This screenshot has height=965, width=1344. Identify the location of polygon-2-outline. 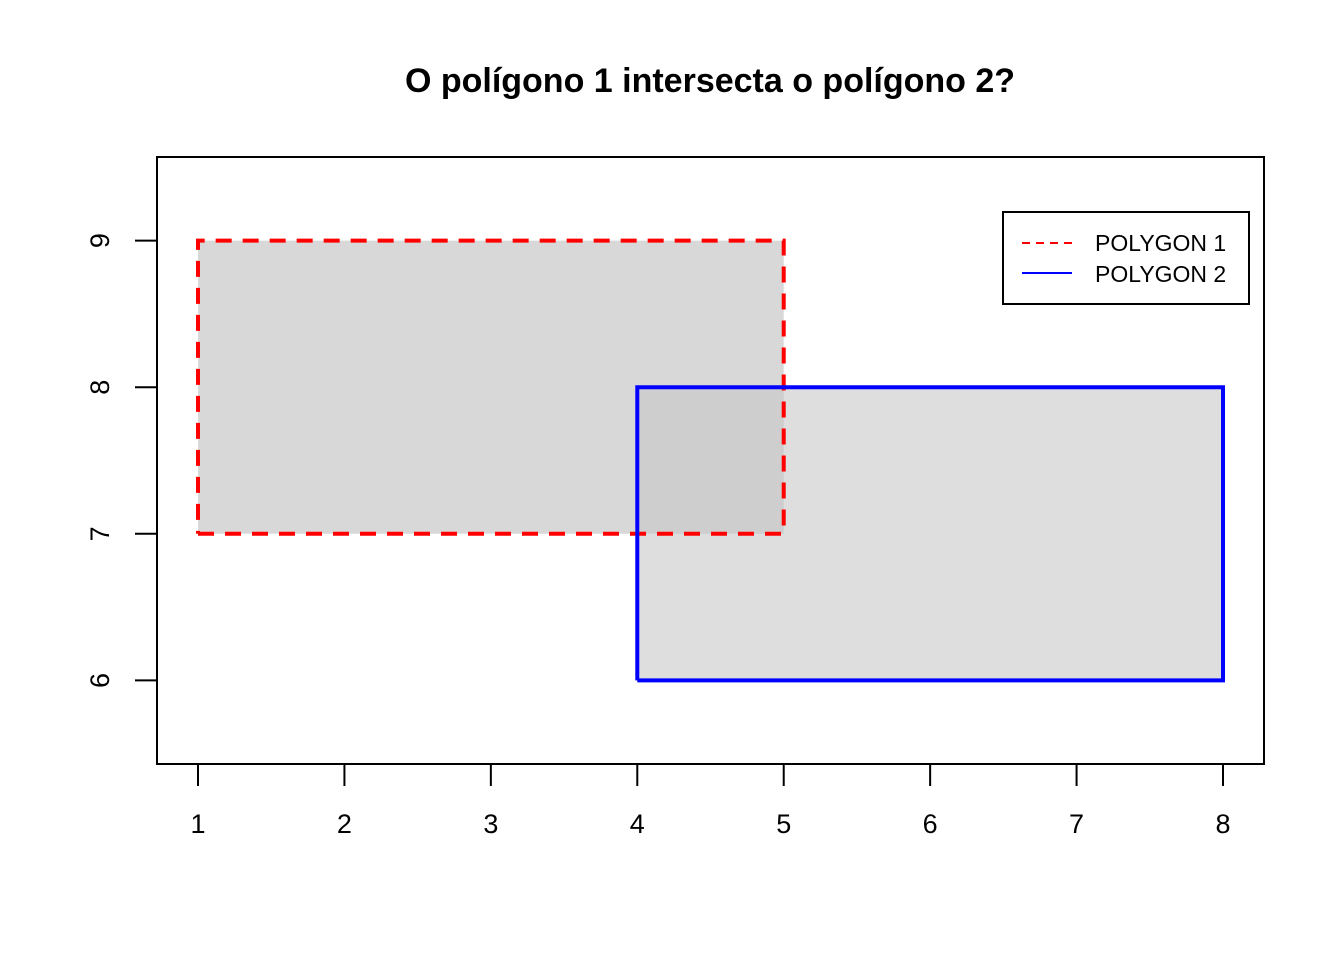
(930, 534).